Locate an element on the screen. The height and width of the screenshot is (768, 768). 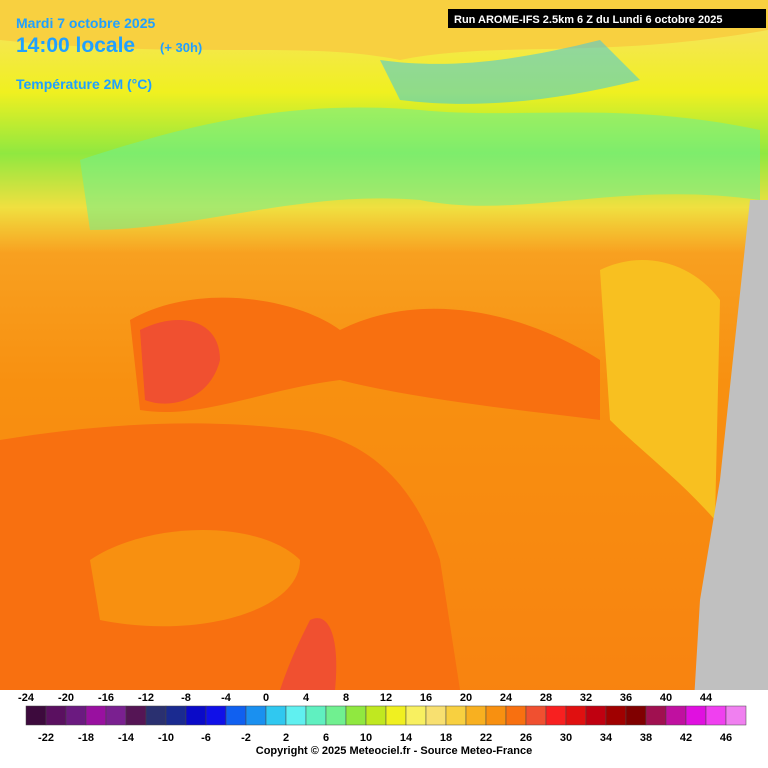
warm-zone is located at coordinates (180, 362).